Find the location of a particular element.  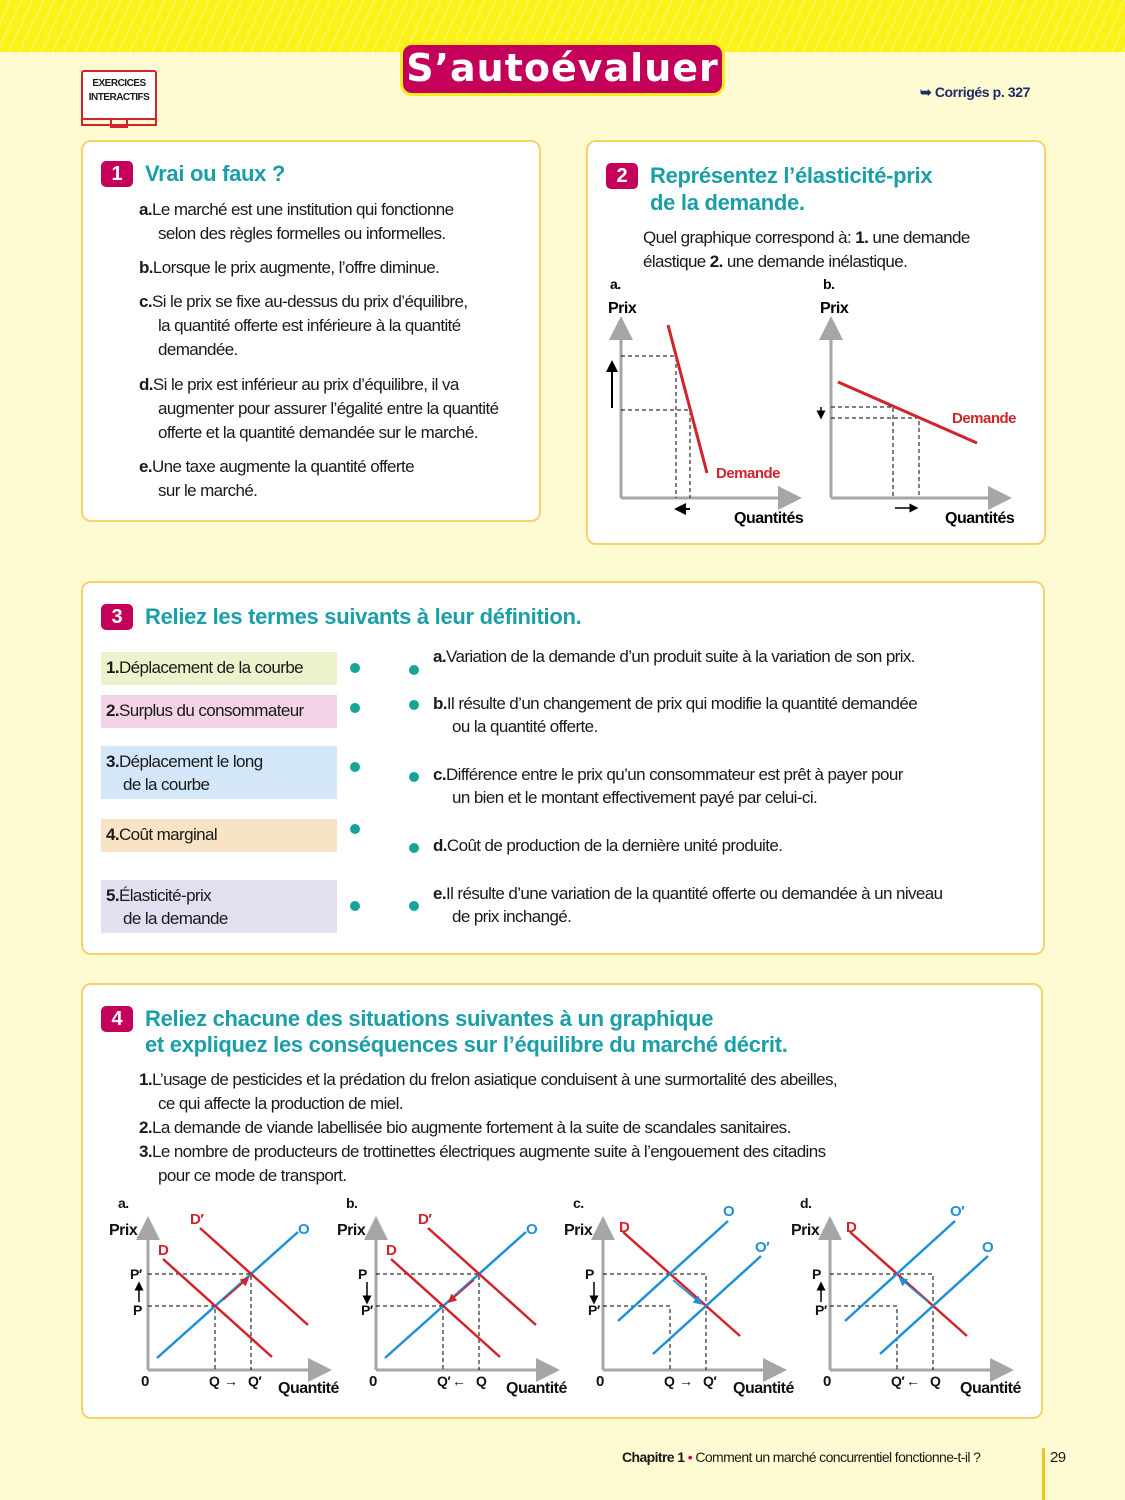

statement-line: e.Une taxe augmente la quantité offerte is located at coordinates (277, 467).